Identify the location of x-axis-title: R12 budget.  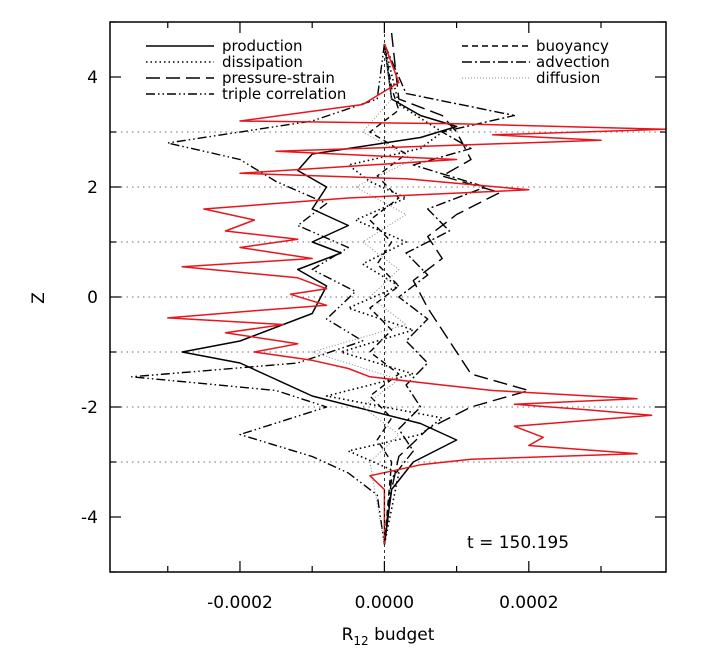
(388, 636).